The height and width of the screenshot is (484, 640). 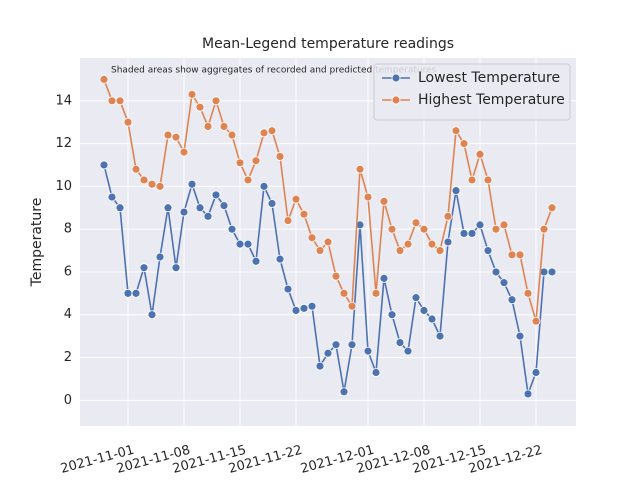 What do you see at coordinates (472, 92) in the screenshot?
I see `legend-box` at bounding box center [472, 92].